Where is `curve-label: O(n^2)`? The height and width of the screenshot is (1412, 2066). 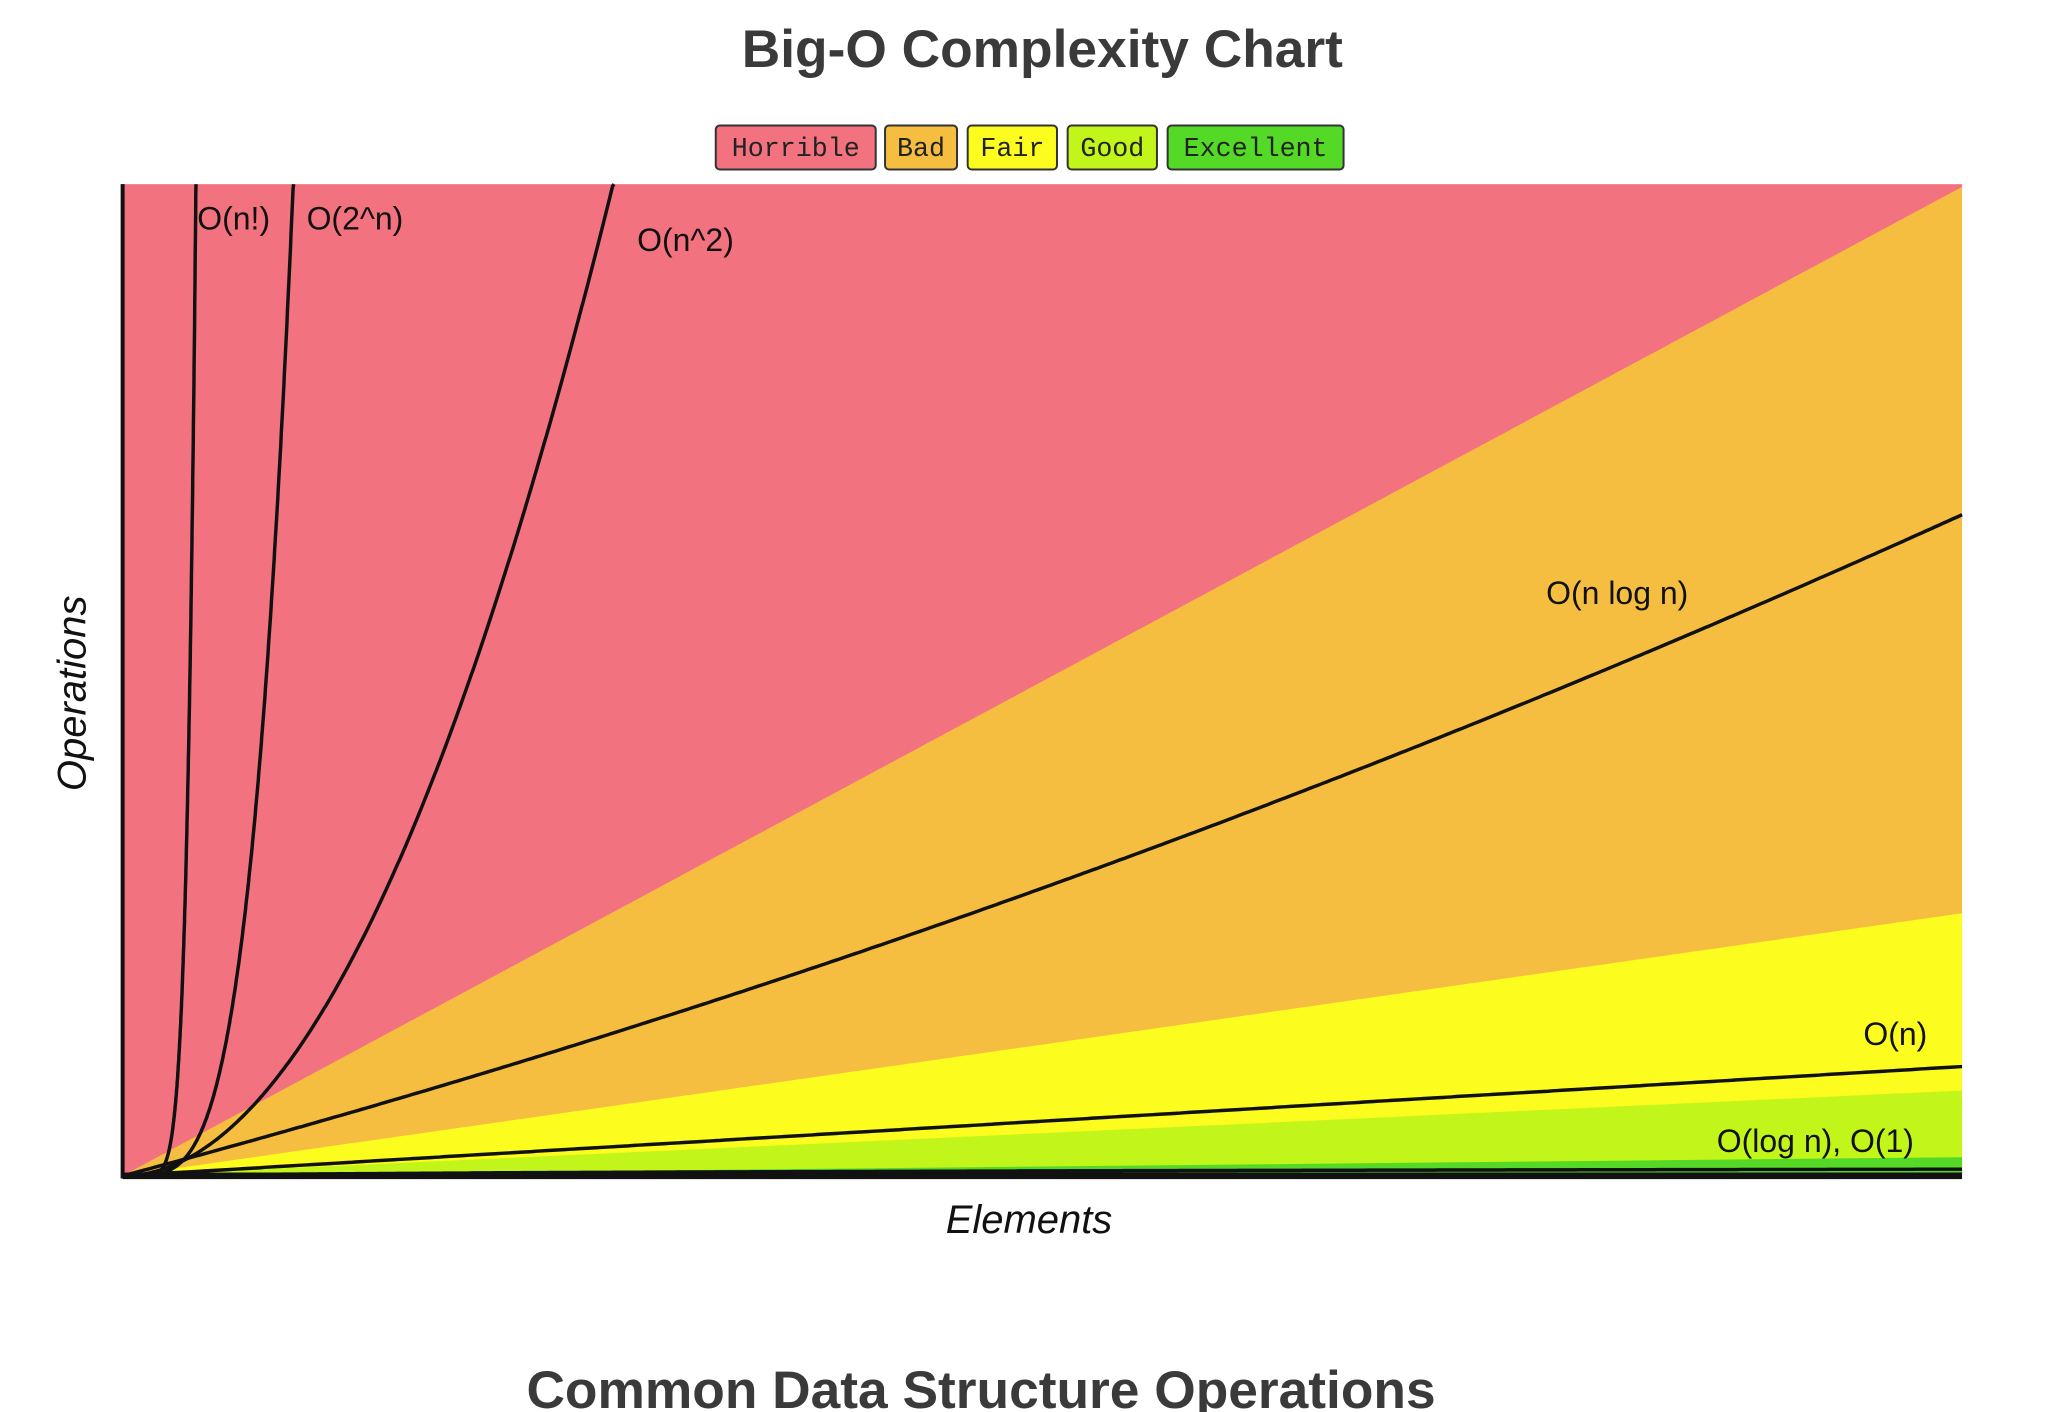
curve-label: O(n^2) is located at coordinates (685, 240).